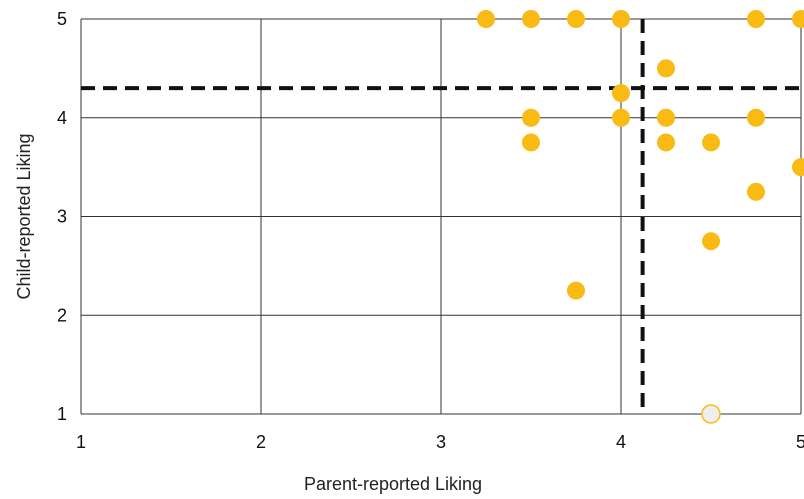 The width and height of the screenshot is (804, 499). What do you see at coordinates (711, 414) in the screenshot?
I see `data-point-hollow` at bounding box center [711, 414].